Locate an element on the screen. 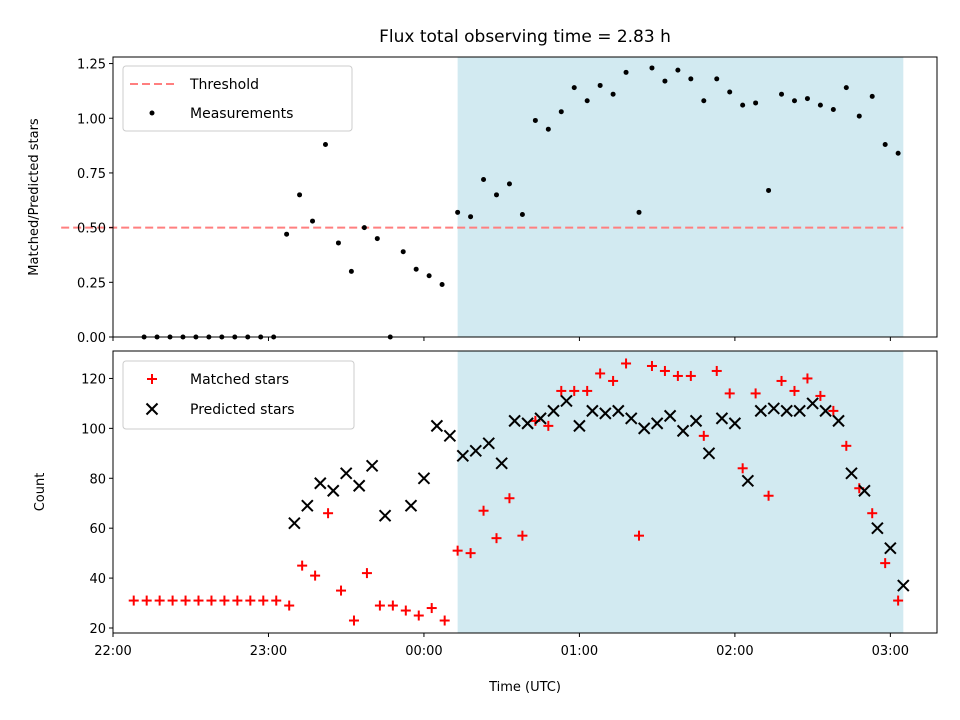 Image resolution: width=960 pixels, height=720 pixels. y-tick-label: 1.25 is located at coordinates (91, 65).